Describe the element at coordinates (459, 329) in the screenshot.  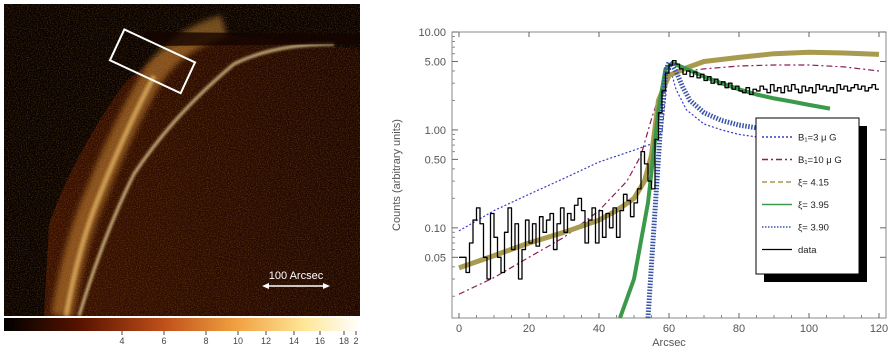
I see `x-tick-label: 0` at that location.